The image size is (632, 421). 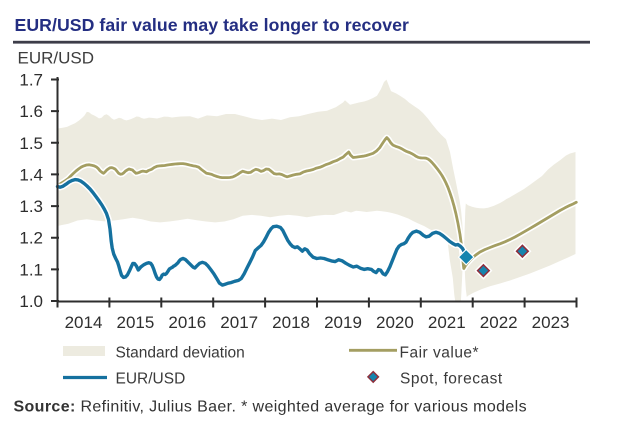 What do you see at coordinates (343, 322) in the screenshot?
I see `svg-text: 2019` at bounding box center [343, 322].